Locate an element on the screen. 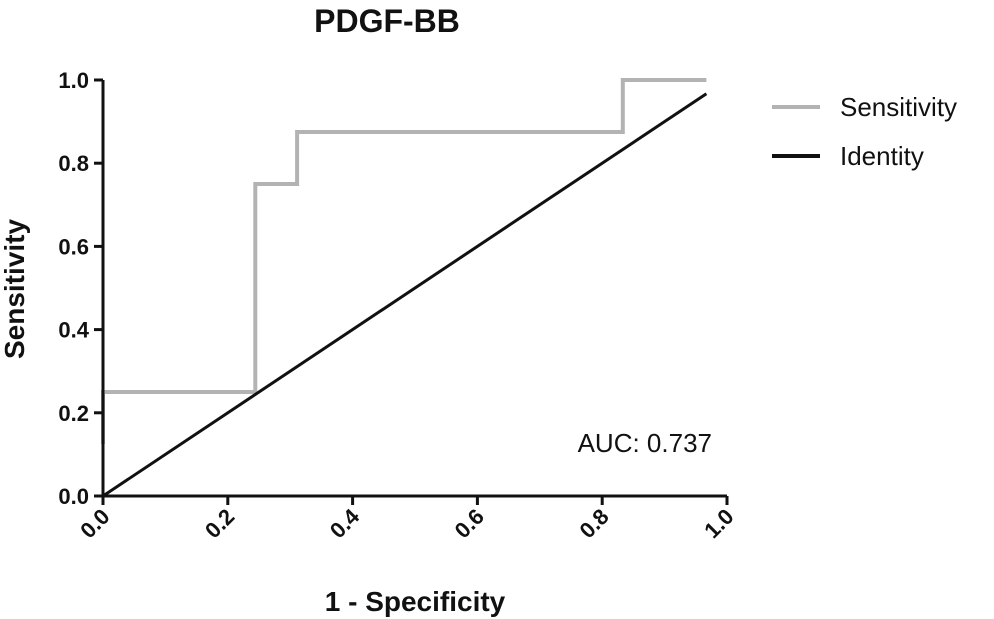 This screenshot has width=994, height=619. x-axis-label: 1 - Specificity is located at coordinates (415, 601).